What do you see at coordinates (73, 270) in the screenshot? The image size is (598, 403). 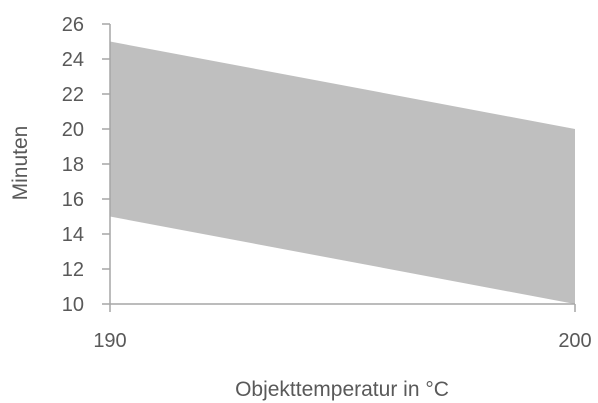 I see `y-tick-label: 12` at bounding box center [73, 270].